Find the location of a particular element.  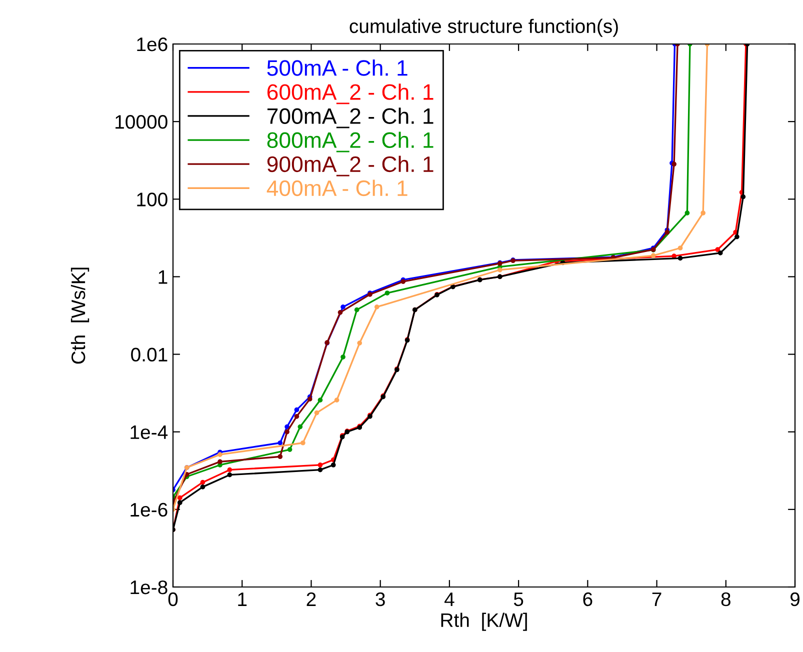

x-tick-label: 6 is located at coordinates (587, 599).